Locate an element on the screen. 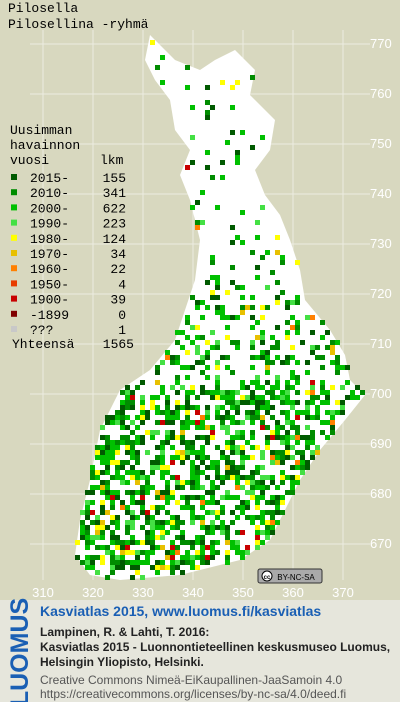 Image resolution: width=400 pixels, height=702 pixels. easting-label: 330 is located at coordinates (143, 592).